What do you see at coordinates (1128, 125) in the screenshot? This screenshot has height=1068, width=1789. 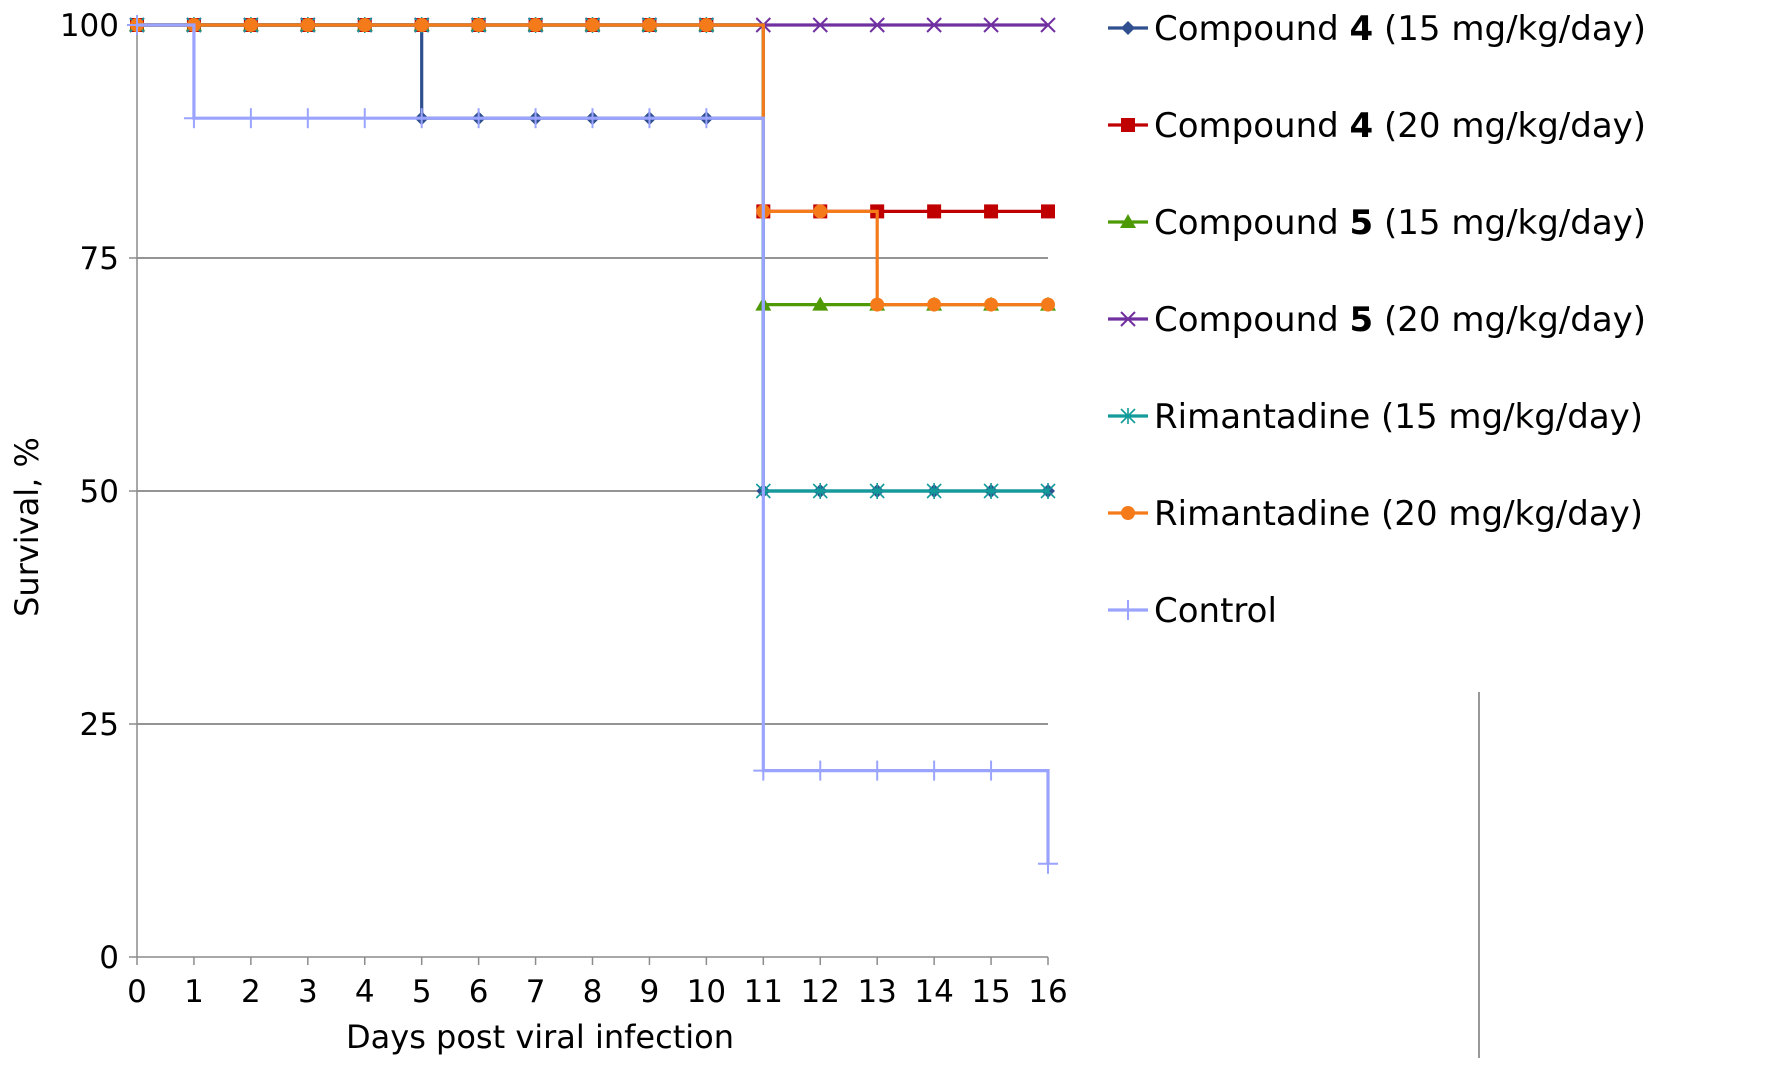 I see `legend-marker-compound-4-20-mg-kg-day` at bounding box center [1128, 125].